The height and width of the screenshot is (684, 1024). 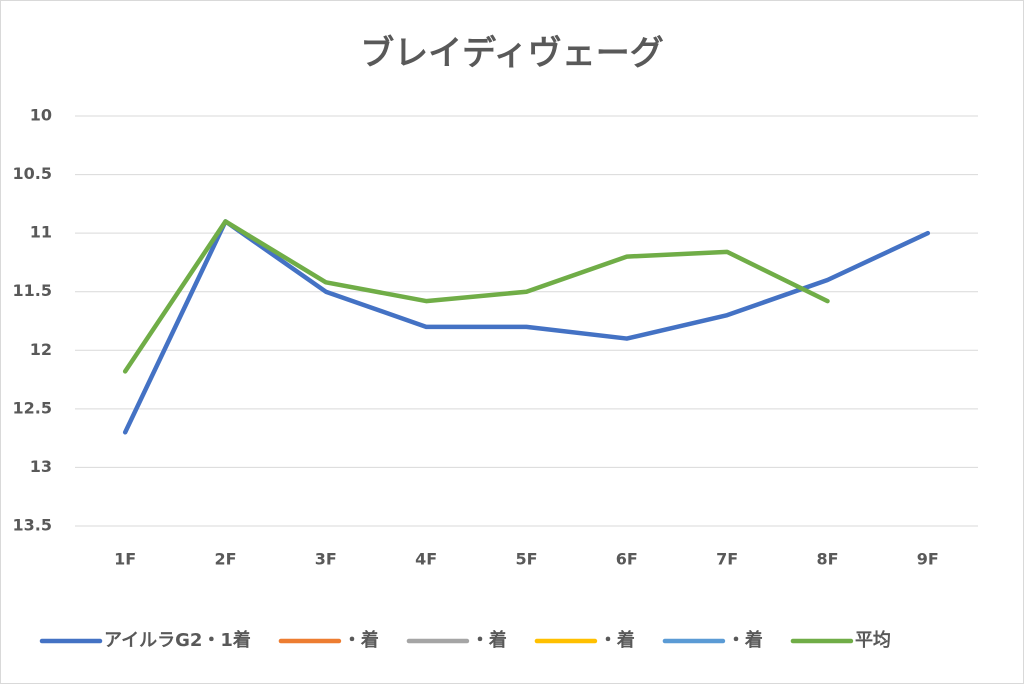 What do you see at coordinates (41, 349) in the screenshot?
I see `y-tick-label: 12` at bounding box center [41, 349].